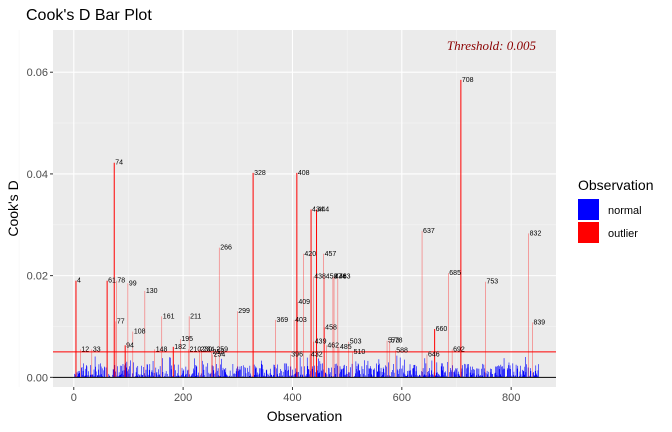 This screenshot has height=432, width=672. I want to click on outlier-label: 61, so click(112, 281).